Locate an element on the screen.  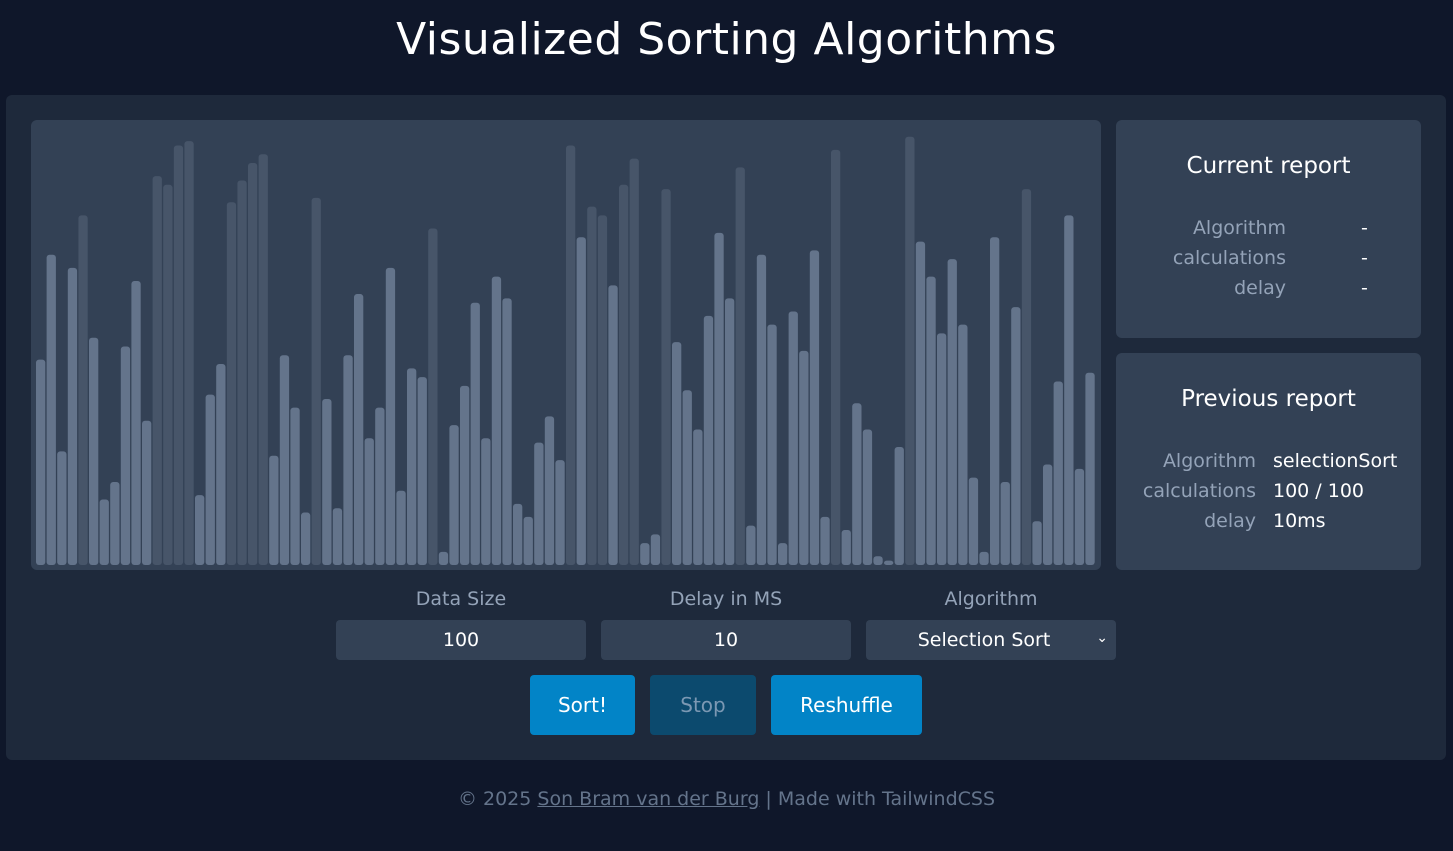
previous-report-row-delay: delay 10ms is located at coordinates (1268, 525).